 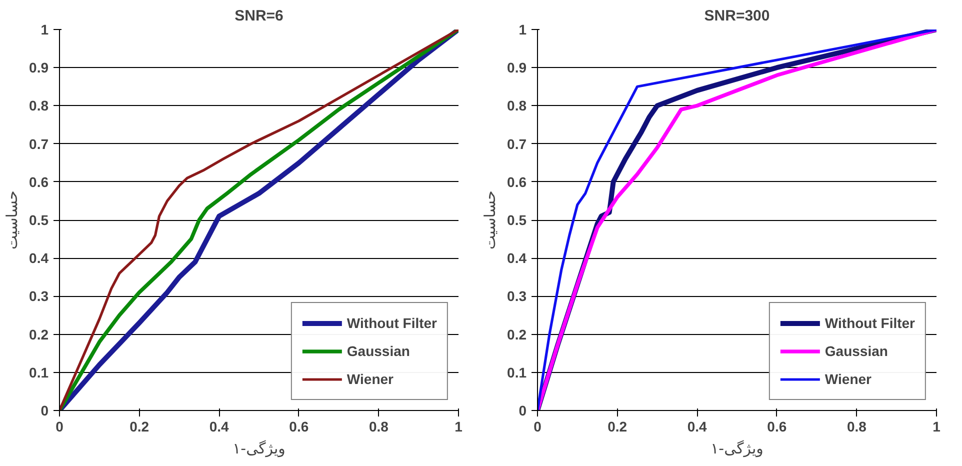 I want to click on chart-title: SNR=6, so click(x=259, y=16).